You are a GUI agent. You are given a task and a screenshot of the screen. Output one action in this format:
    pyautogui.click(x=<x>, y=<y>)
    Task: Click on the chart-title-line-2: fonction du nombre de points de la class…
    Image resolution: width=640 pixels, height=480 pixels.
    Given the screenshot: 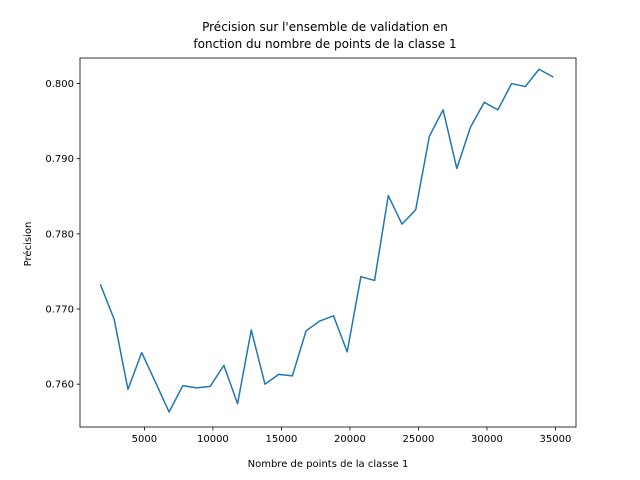 What is the action you would take?
    pyautogui.click(x=324, y=44)
    